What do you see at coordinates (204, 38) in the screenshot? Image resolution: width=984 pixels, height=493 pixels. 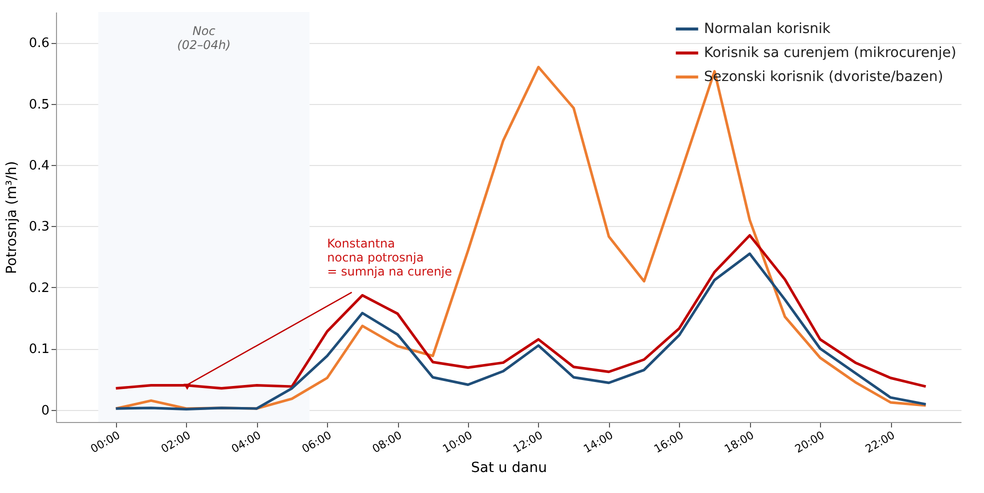 I see `band-label: Noc (02–04h)` at bounding box center [204, 38].